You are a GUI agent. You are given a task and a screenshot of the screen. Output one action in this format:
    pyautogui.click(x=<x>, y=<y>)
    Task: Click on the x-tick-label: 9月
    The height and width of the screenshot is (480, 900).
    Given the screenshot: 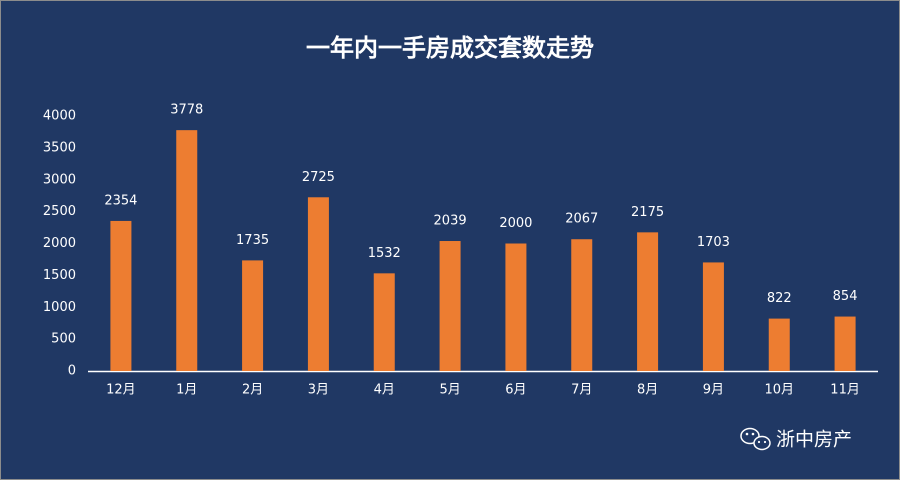 What is the action you would take?
    pyautogui.click(x=713, y=390)
    